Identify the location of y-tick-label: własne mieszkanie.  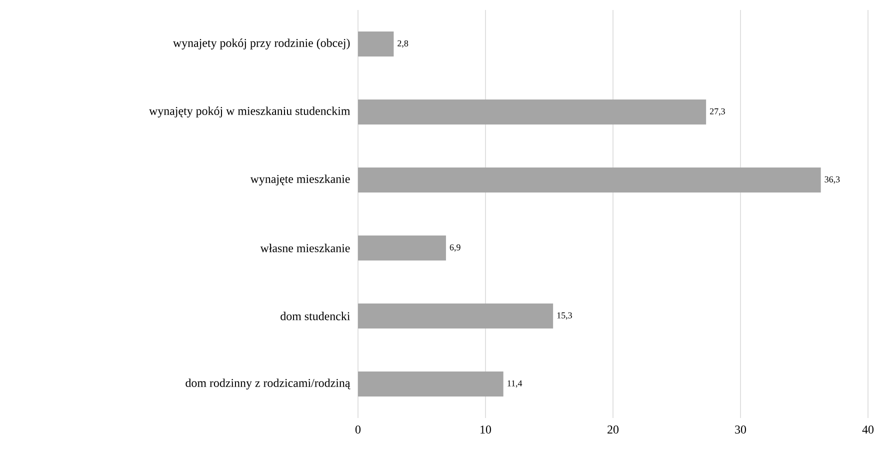
(305, 248).